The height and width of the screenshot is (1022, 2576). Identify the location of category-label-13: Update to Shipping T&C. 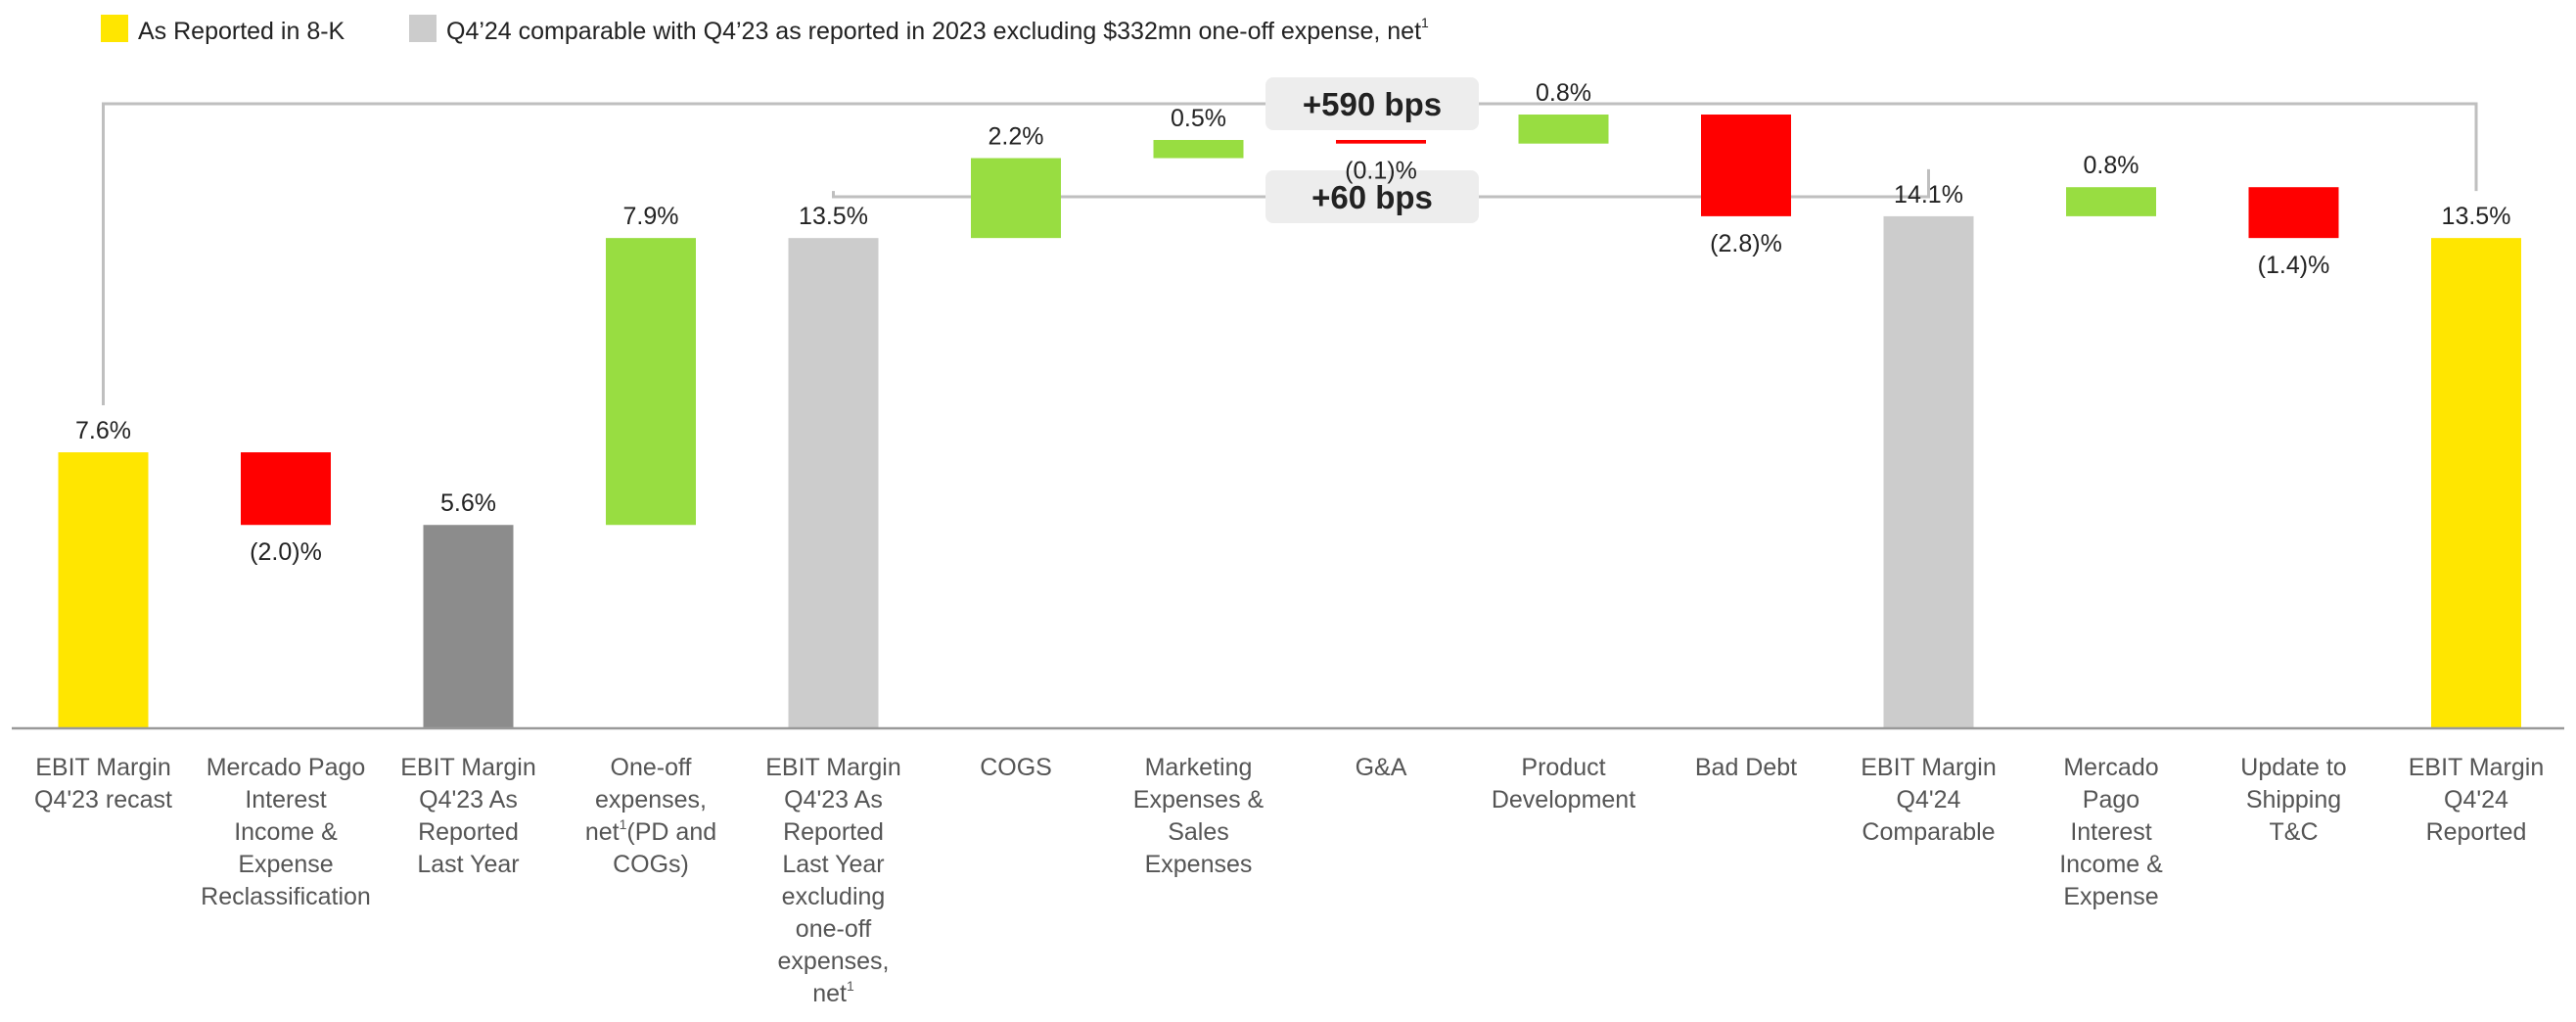
(2293, 800).